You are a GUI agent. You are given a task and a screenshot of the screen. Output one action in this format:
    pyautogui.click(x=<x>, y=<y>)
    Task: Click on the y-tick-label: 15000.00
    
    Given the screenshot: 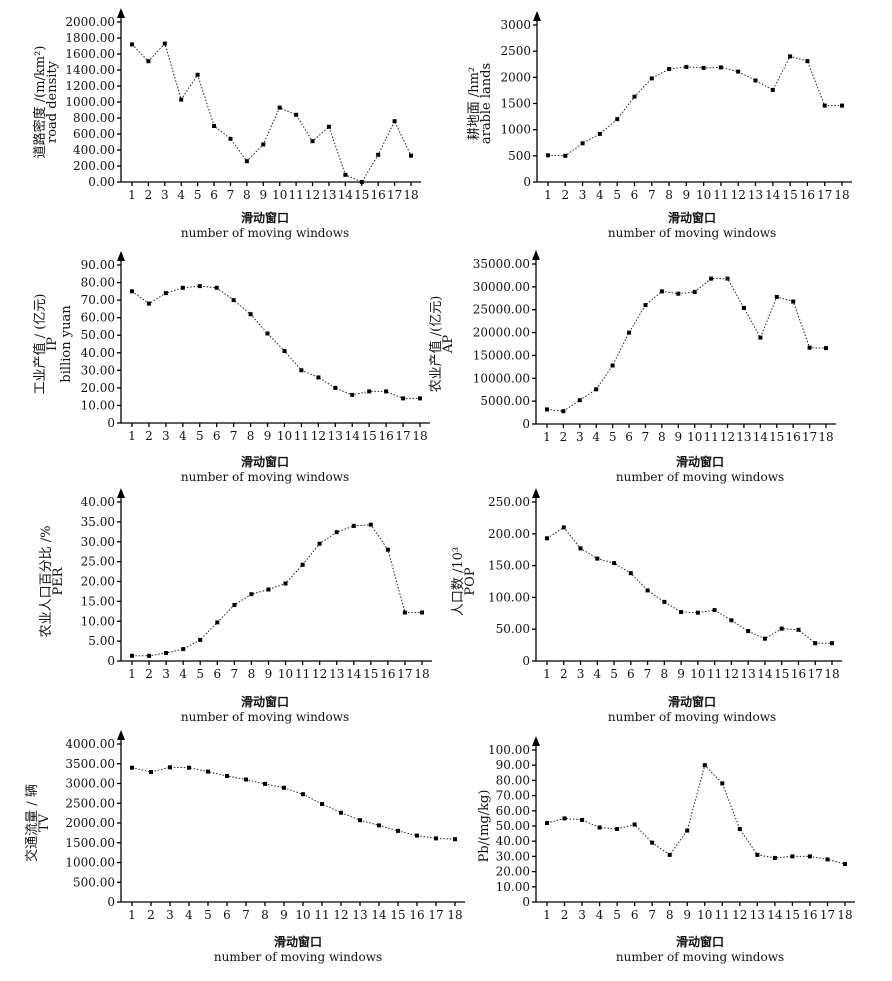 What is the action you would take?
    pyautogui.click(x=501, y=355)
    